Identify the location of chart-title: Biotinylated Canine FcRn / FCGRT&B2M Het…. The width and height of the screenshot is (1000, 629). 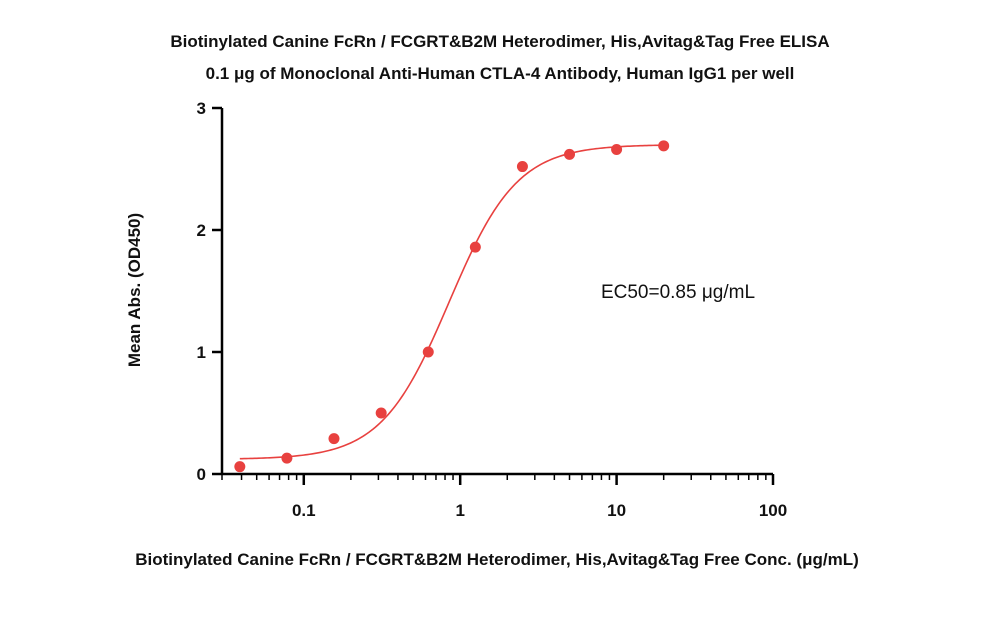
(499, 41).